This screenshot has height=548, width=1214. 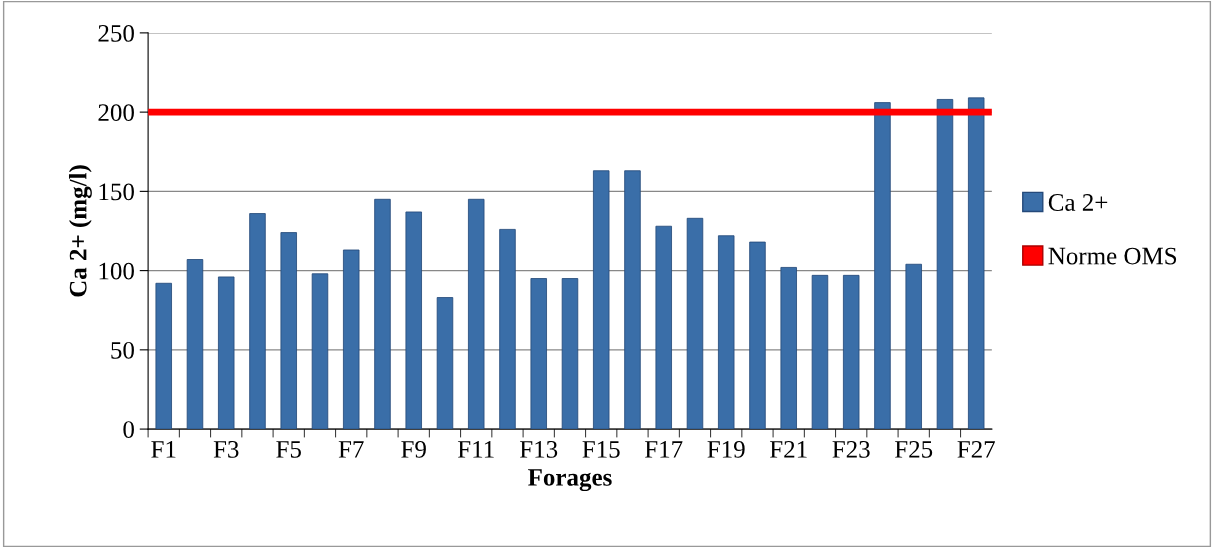 I want to click on x-tick-label: F13, so click(x=538, y=449).